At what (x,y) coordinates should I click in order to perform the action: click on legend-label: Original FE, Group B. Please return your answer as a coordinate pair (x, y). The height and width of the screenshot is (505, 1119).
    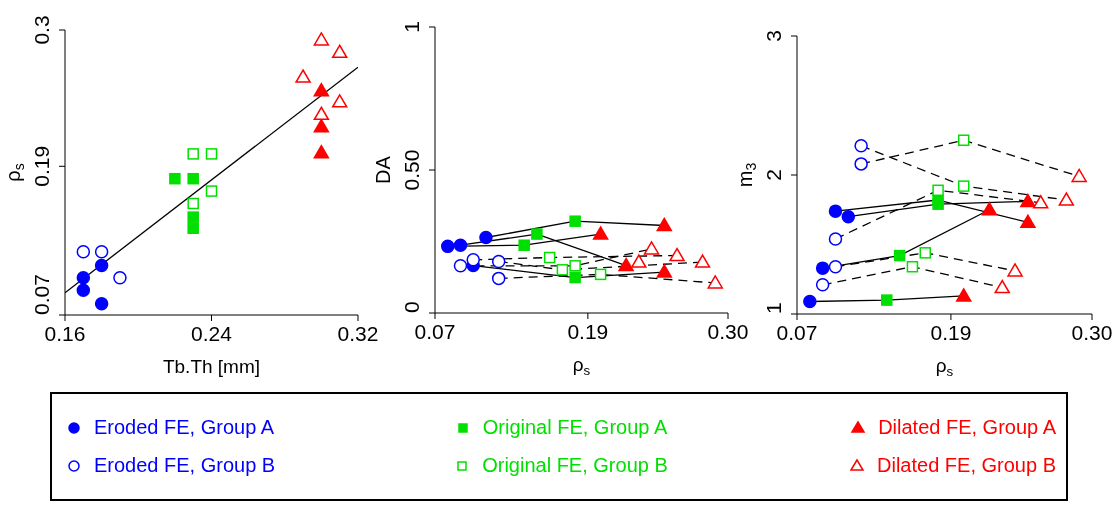
    Looking at the image, I should click on (575, 465).